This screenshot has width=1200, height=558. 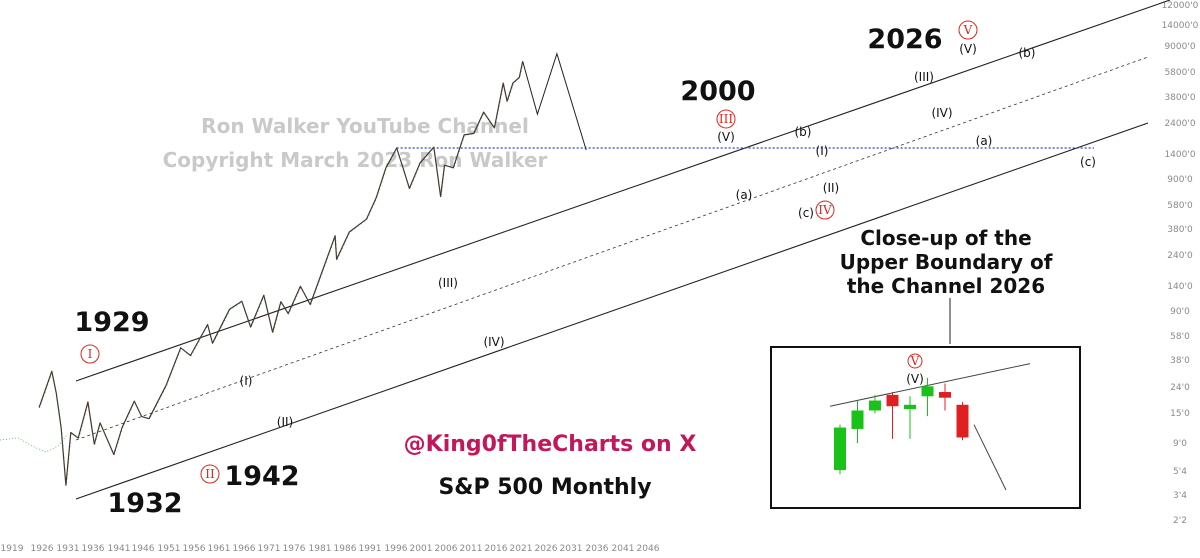 What do you see at coordinates (194, 549) in the screenshot?
I see `x-tick-label: 1956` at bounding box center [194, 549].